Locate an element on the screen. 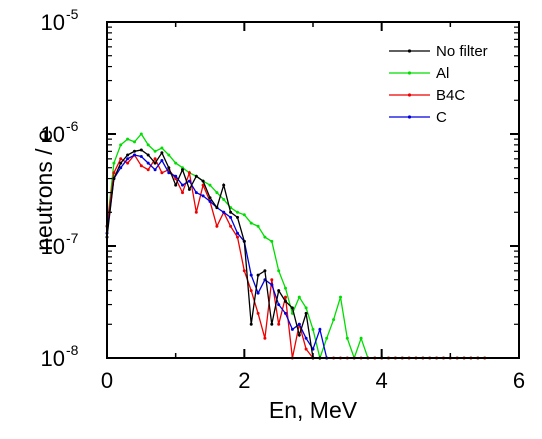 Image resolution: width=542 pixels, height=439 pixels. x-tick-label: 0 is located at coordinates (107, 380).